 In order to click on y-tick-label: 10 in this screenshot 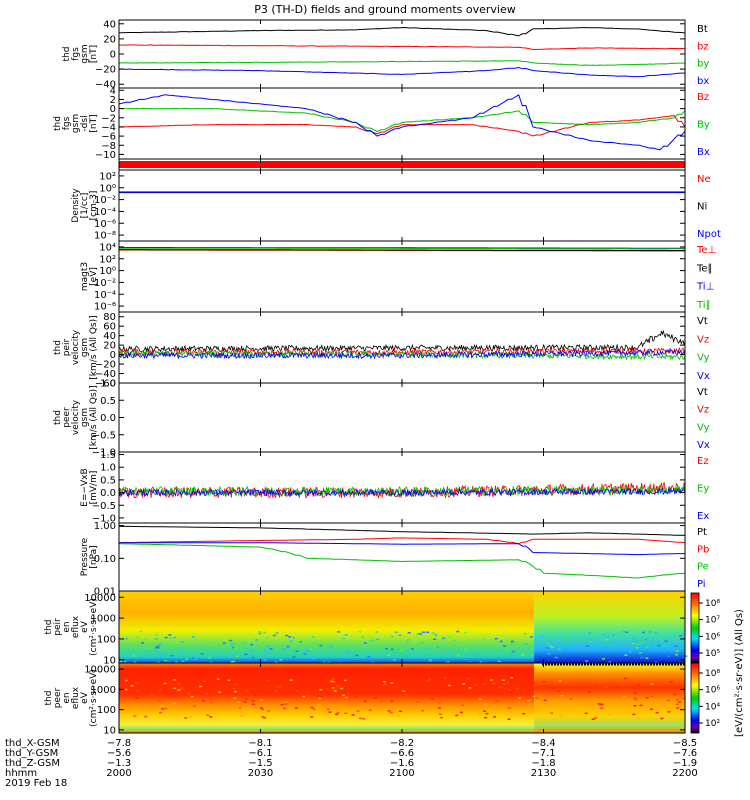, I will do `click(109, 730)`.